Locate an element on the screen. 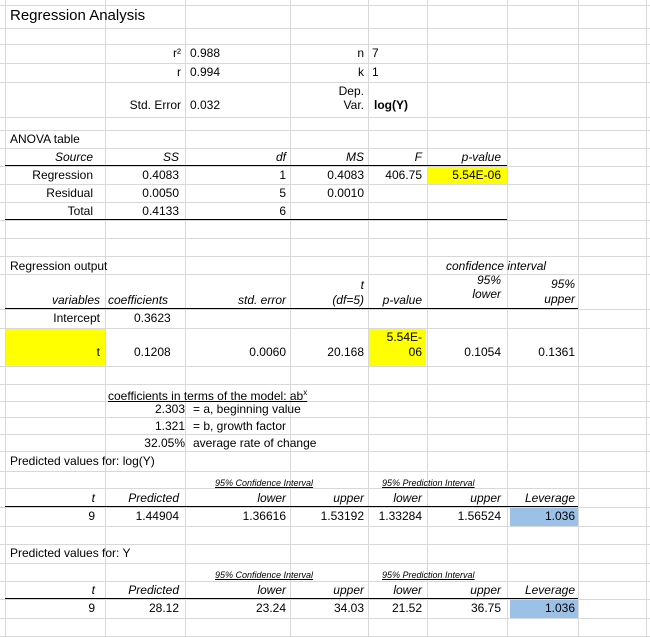 The height and width of the screenshot is (637, 650). pred-y-header-ci-lower: lower is located at coordinates (271, 590).